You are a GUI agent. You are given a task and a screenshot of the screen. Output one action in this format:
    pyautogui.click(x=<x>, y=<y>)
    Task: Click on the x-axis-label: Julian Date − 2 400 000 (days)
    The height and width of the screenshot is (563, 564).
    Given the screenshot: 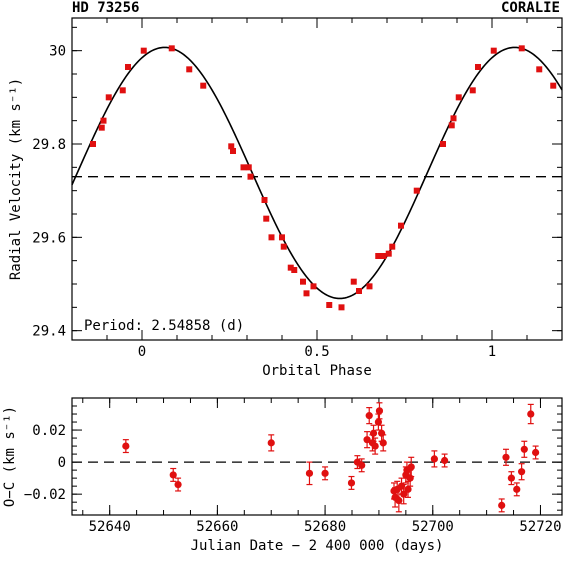 What is the action you would take?
    pyautogui.click(x=317, y=546)
    